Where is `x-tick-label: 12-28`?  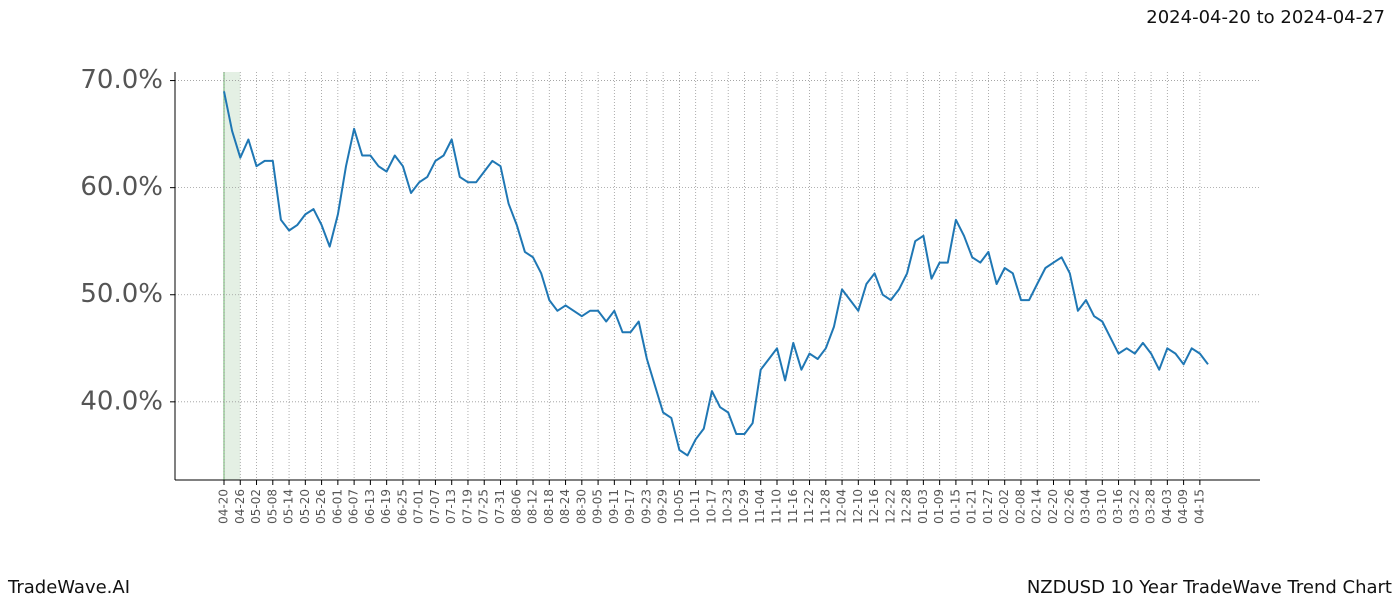
x-tick-label: 12-28 is located at coordinates (907, 506).